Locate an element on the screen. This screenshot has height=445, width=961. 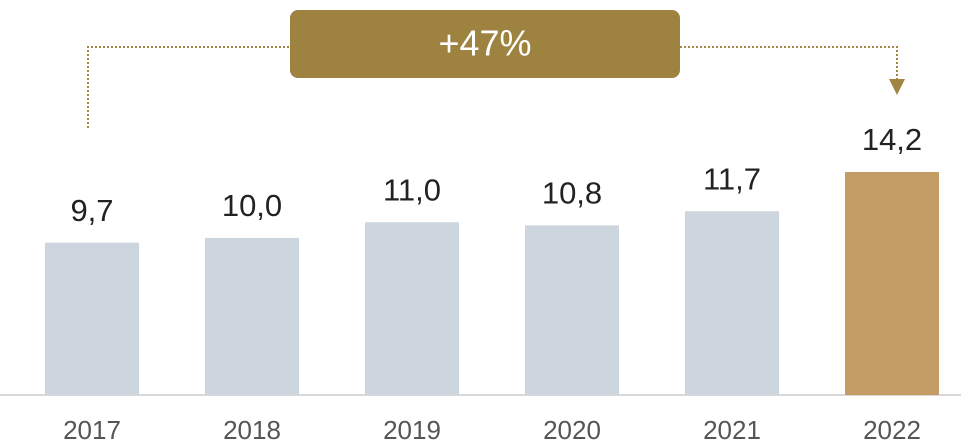
value-label: 11,7 is located at coordinates (732, 178).